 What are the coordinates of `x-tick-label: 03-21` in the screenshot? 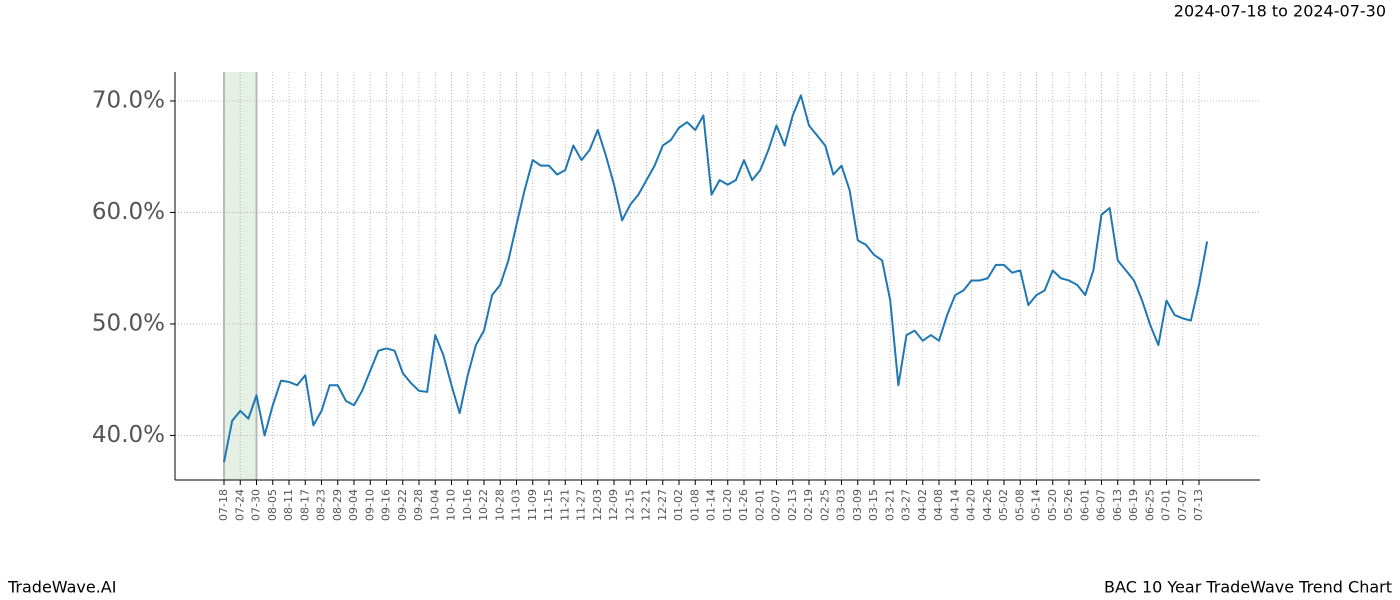 It's located at (889, 505).